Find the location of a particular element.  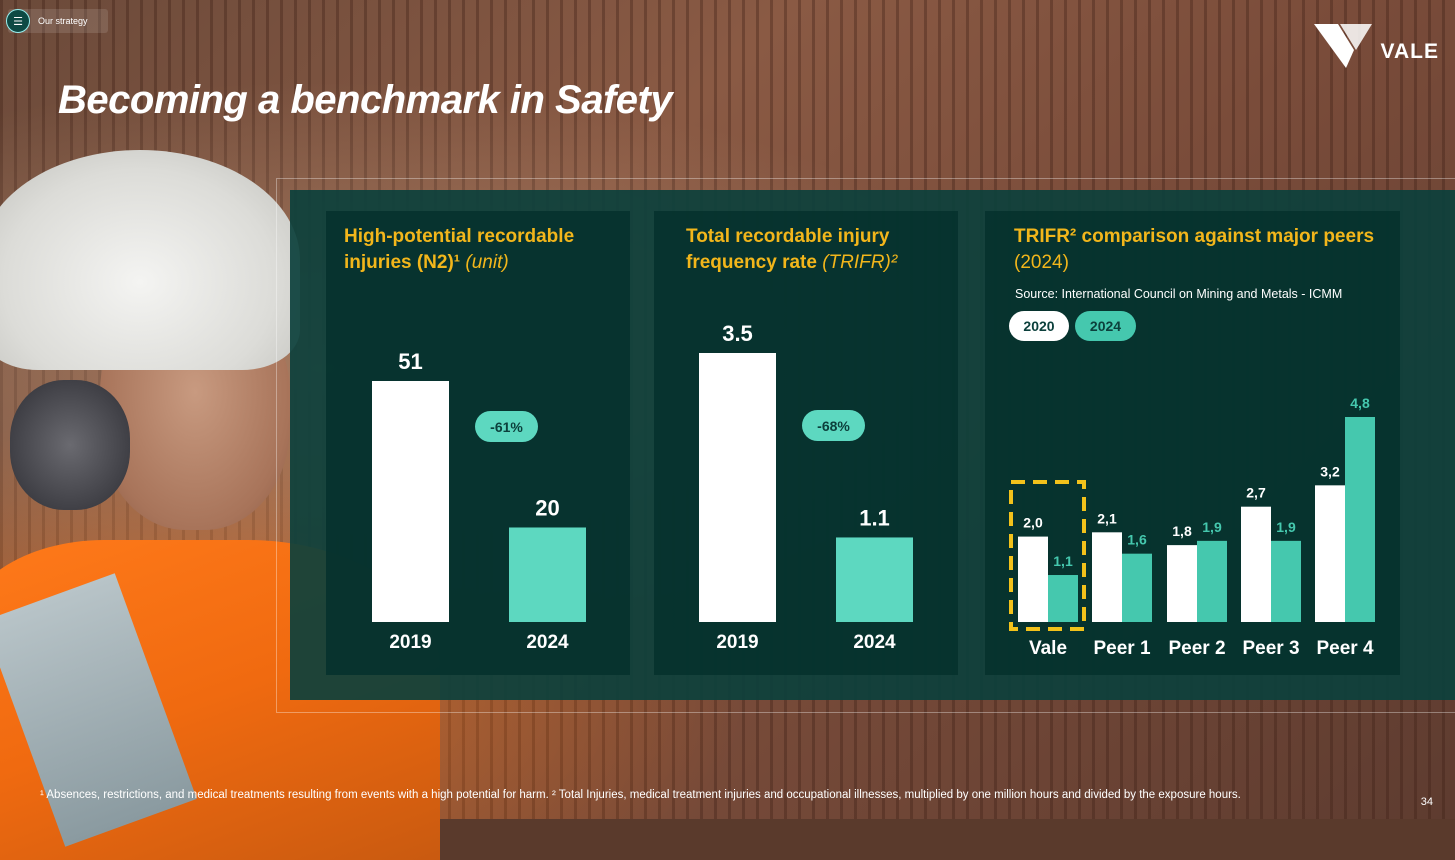

card-peers-title-line1: TRIFR² comparison against major peers is located at coordinates (1194, 236).